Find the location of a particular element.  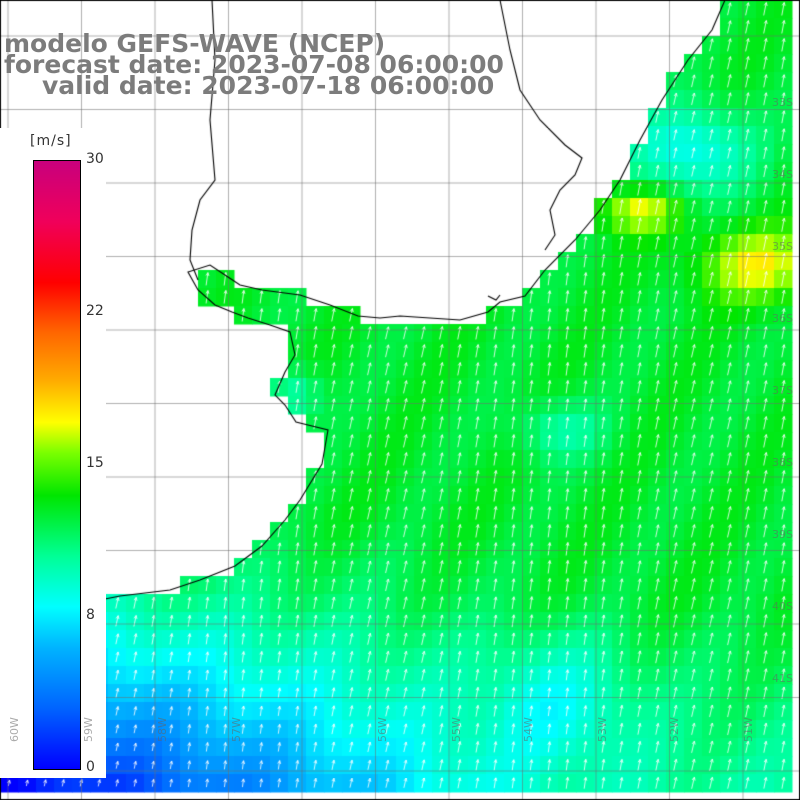

lat-label: 37S is located at coordinates (782, 390).